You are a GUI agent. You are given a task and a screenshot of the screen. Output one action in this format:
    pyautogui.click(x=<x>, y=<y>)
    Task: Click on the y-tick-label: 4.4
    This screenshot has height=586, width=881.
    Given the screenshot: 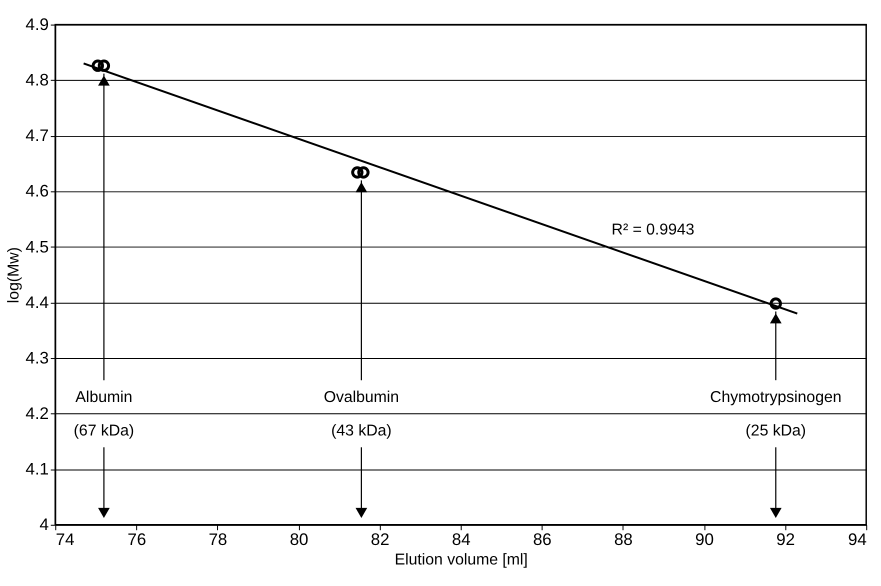 What is the action you would take?
    pyautogui.click(x=37, y=302)
    